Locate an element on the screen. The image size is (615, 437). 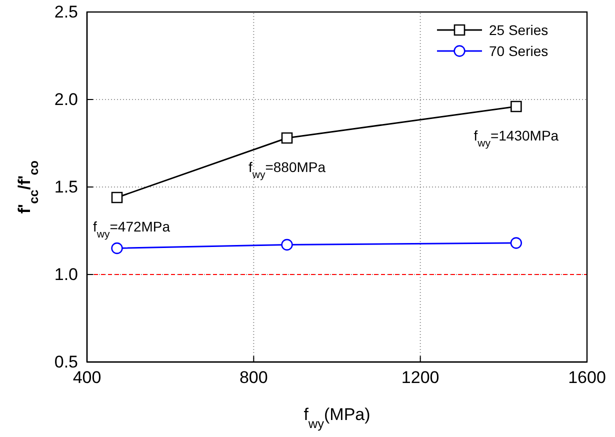
y-tick-label: 1.5 is located at coordinates (66, 186).